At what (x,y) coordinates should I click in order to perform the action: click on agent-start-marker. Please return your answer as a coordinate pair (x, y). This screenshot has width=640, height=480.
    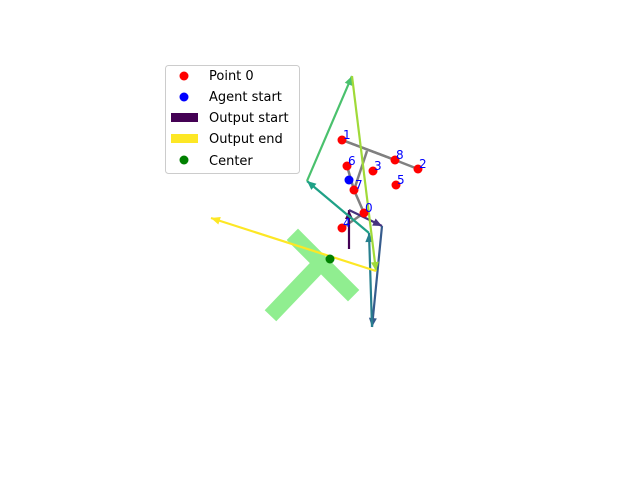
    Looking at the image, I should click on (349, 180).